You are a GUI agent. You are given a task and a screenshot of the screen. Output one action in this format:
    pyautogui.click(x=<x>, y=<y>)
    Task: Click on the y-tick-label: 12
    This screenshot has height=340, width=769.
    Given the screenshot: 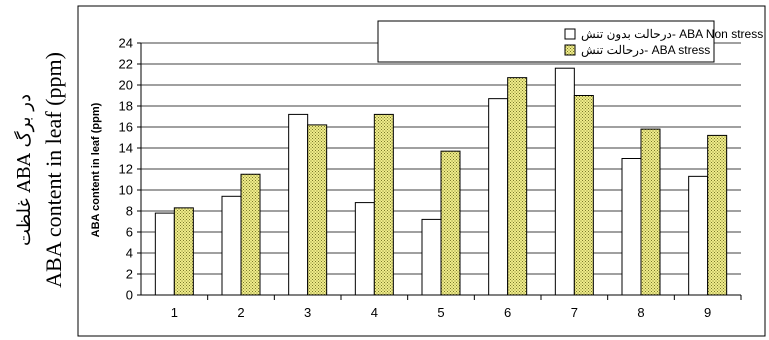 What is the action you would take?
    pyautogui.click(x=126, y=169)
    